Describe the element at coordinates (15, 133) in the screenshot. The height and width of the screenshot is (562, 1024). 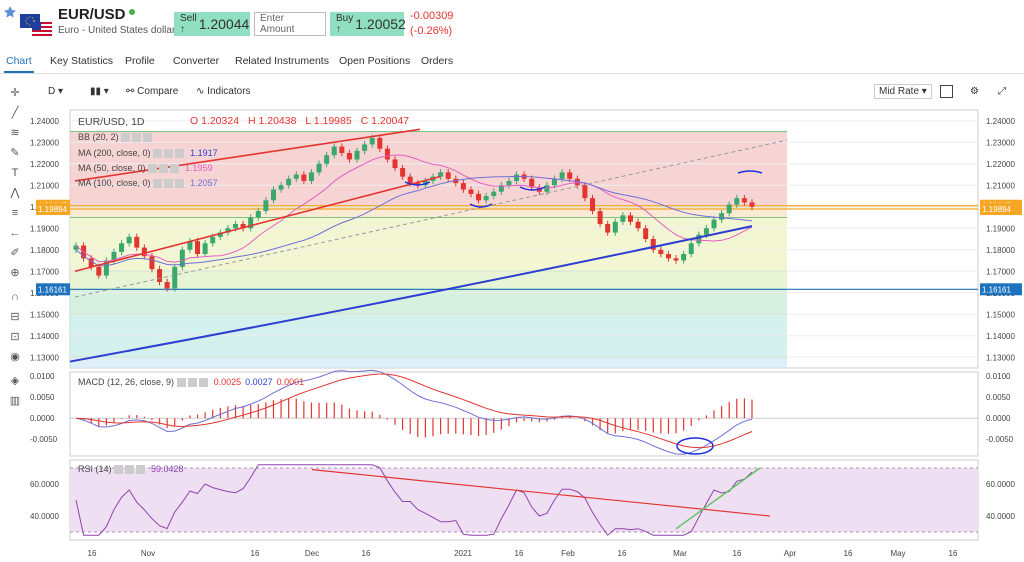
I see `fib-icon: ≋` at that location.